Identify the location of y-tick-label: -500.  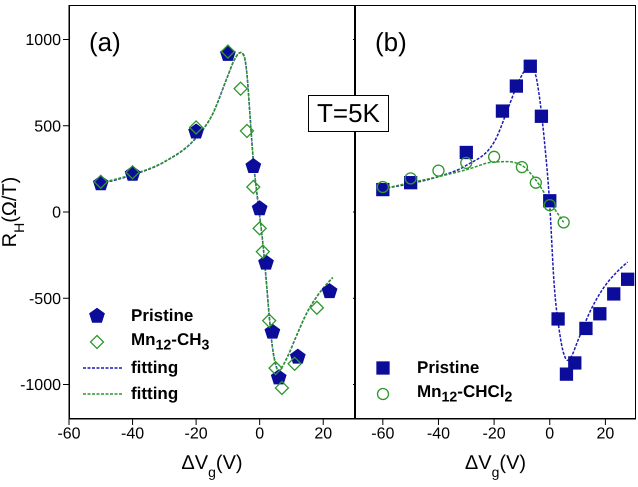
(45, 299).